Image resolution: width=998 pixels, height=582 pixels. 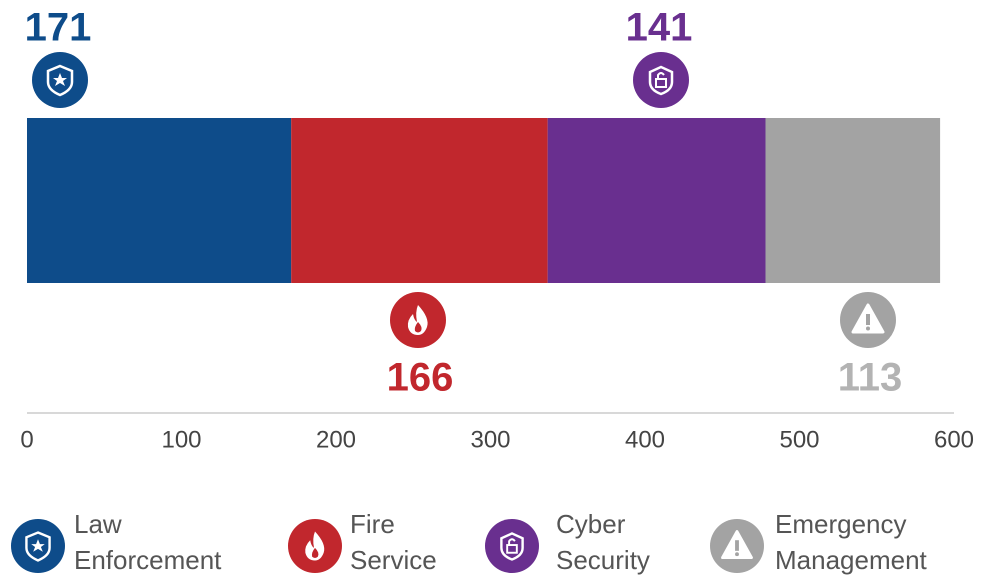 I want to click on x-tick-label: 500, so click(x=799, y=439).